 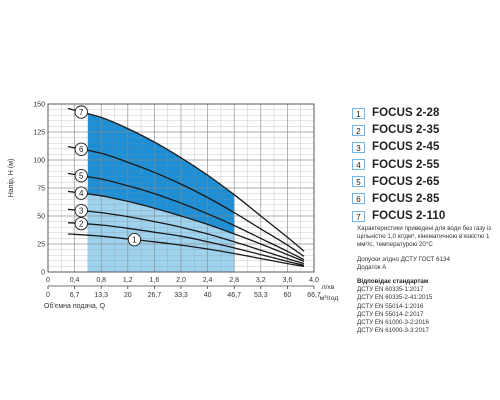 I want to click on x-top-tick-label: 0,8, so click(x=101, y=280).